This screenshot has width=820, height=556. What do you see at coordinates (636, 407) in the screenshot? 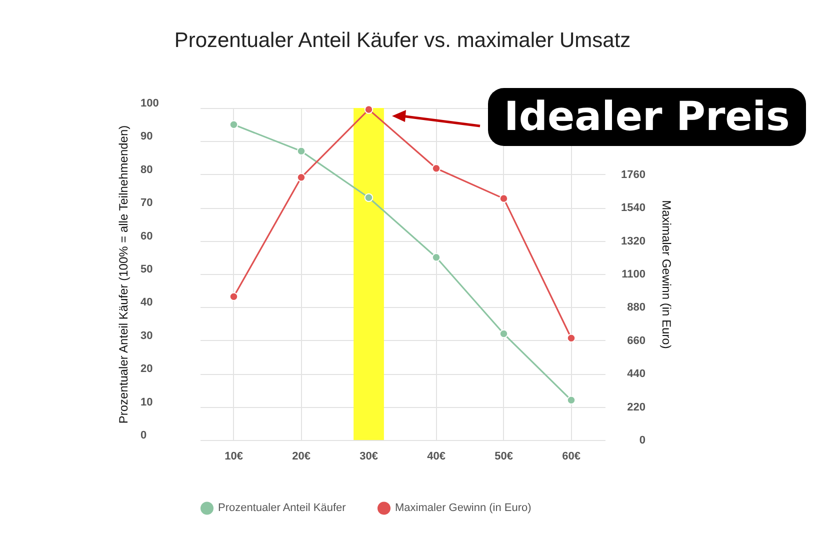
I see `y2-tick-label: 220` at bounding box center [636, 407].